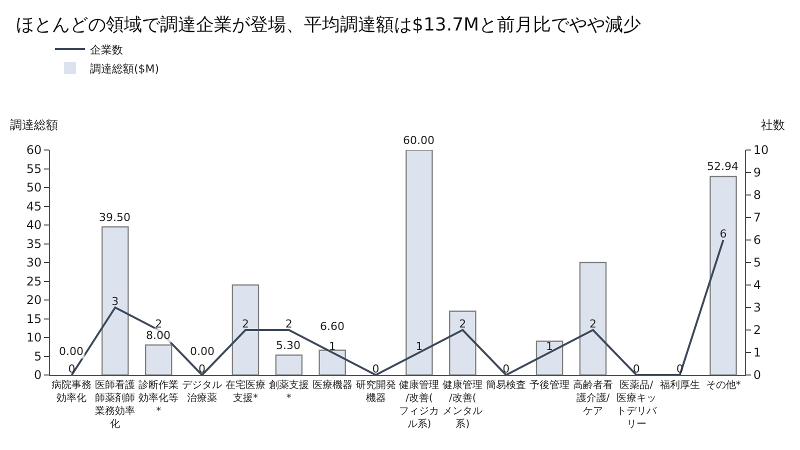  Describe the element at coordinates (592, 398) in the screenshot. I see `x-tick-label: 高齢者看護介護/ケア` at that location.